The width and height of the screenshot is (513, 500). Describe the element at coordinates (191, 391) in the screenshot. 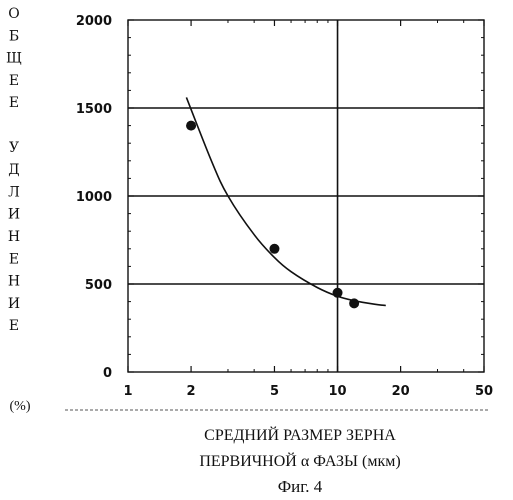

I see `x-tick-label: 2` at that location.